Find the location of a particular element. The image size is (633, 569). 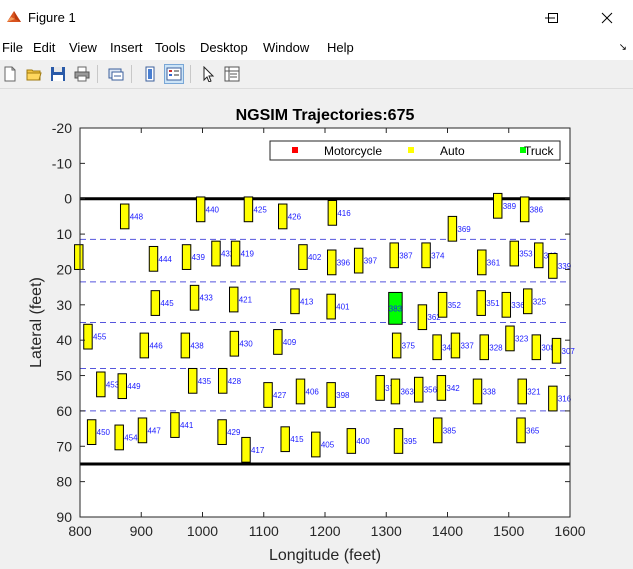

x-tick-label: 1000 is located at coordinates (202, 531).